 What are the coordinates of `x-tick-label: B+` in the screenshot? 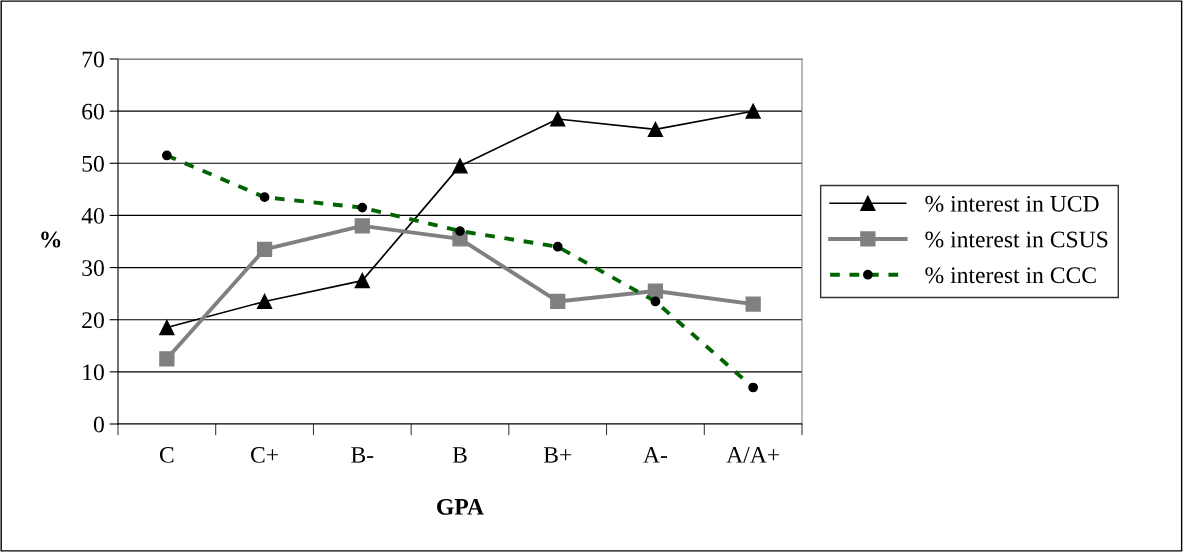 It's located at (557, 455).